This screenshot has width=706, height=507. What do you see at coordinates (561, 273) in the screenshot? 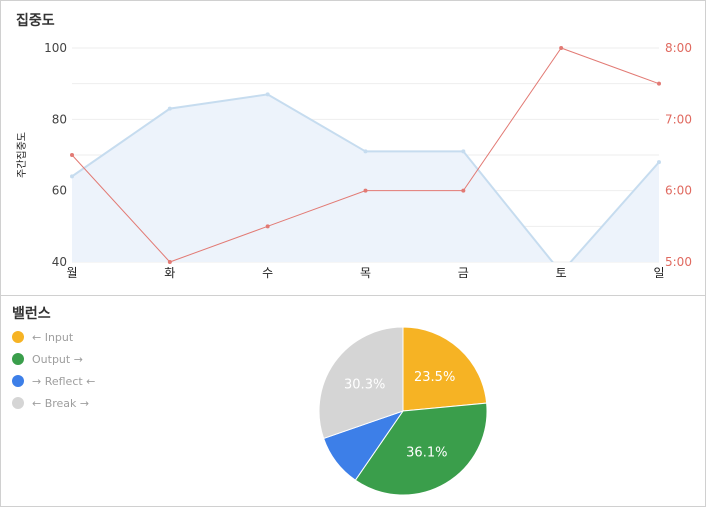
I see `x-tick-label: 토` at bounding box center [561, 273].